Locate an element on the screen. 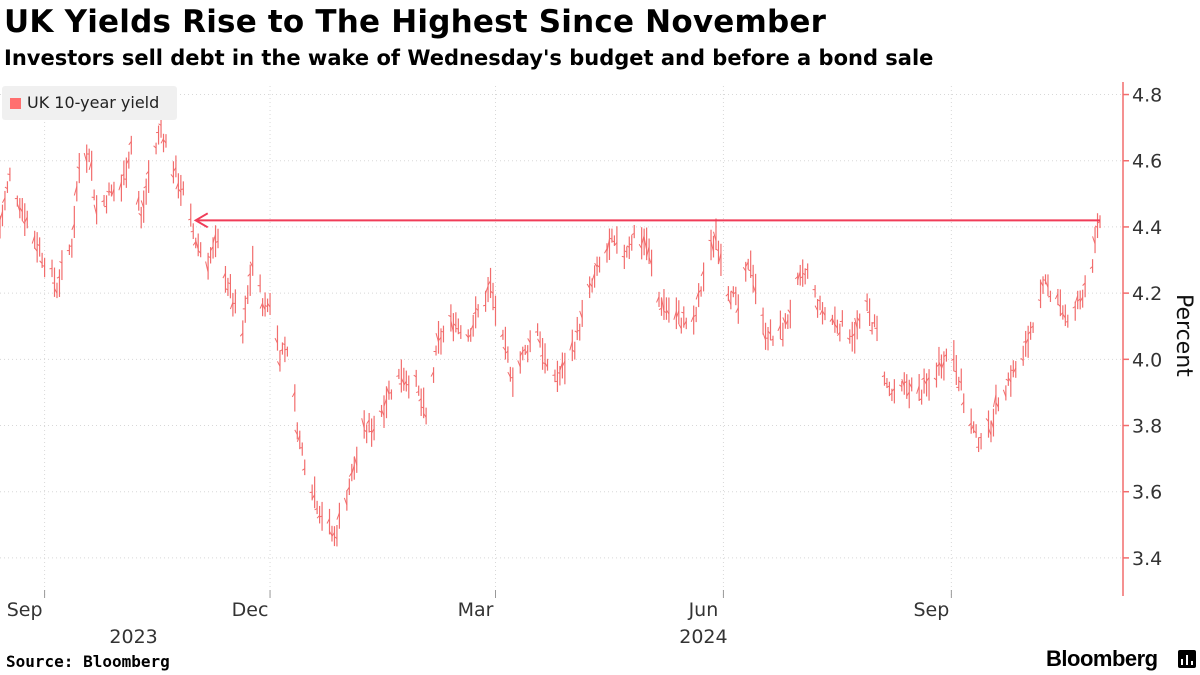  legend-swatch is located at coordinates (15, 103).